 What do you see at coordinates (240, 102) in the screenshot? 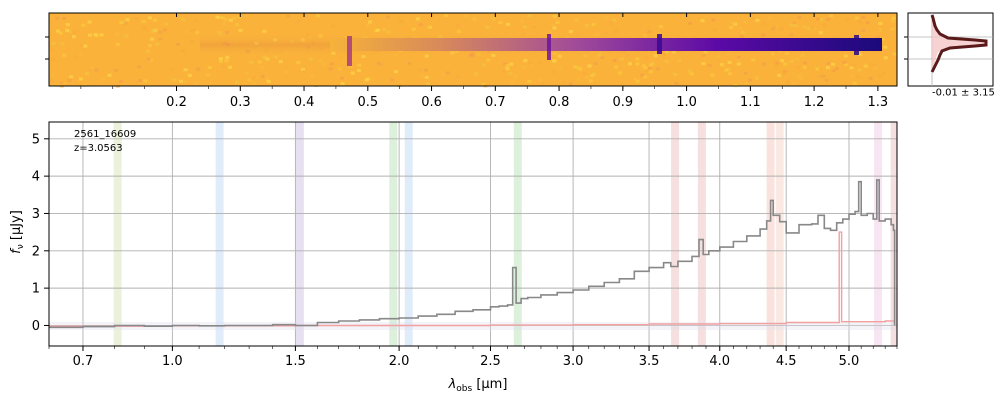
I see `top-x-tick-label: 0.3` at bounding box center [240, 102].